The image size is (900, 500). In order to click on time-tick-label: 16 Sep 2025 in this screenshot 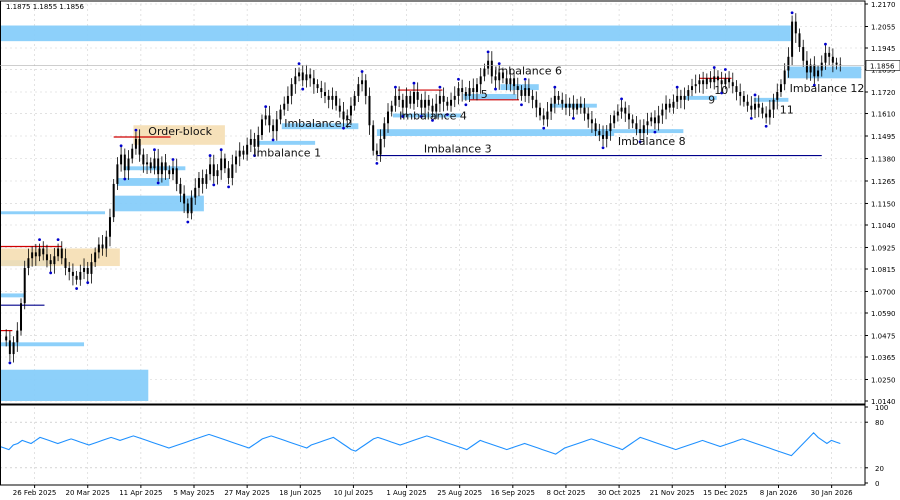, I will do `click(513, 493)`.